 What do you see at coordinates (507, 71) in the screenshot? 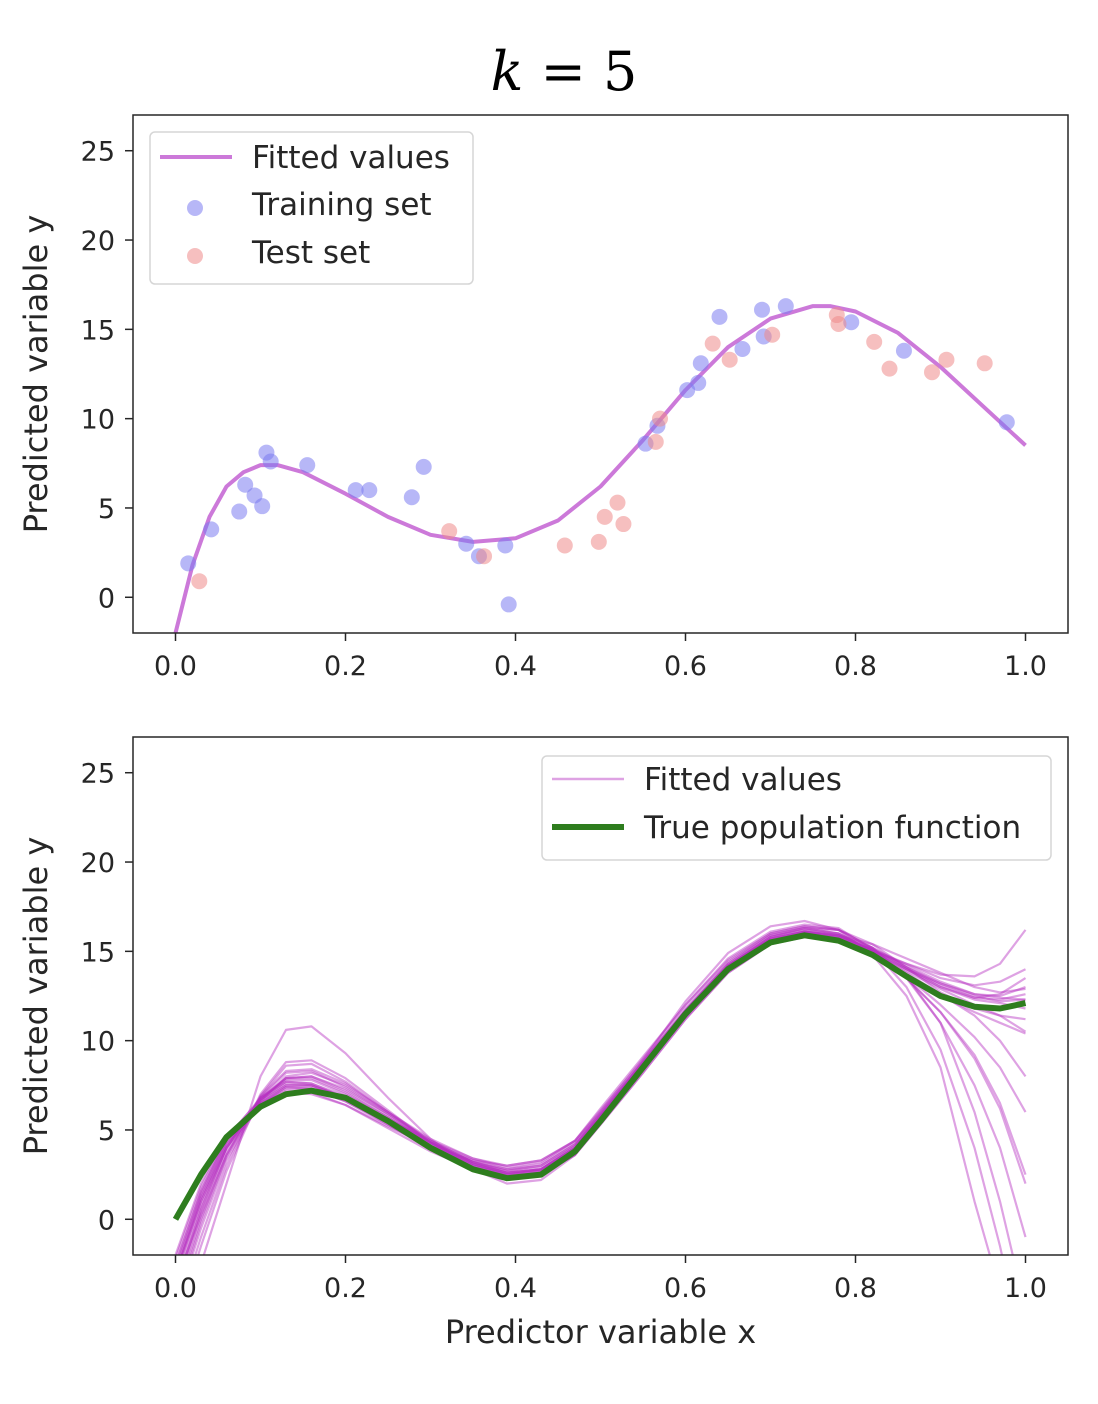
I see `title-variable: k` at bounding box center [507, 71].